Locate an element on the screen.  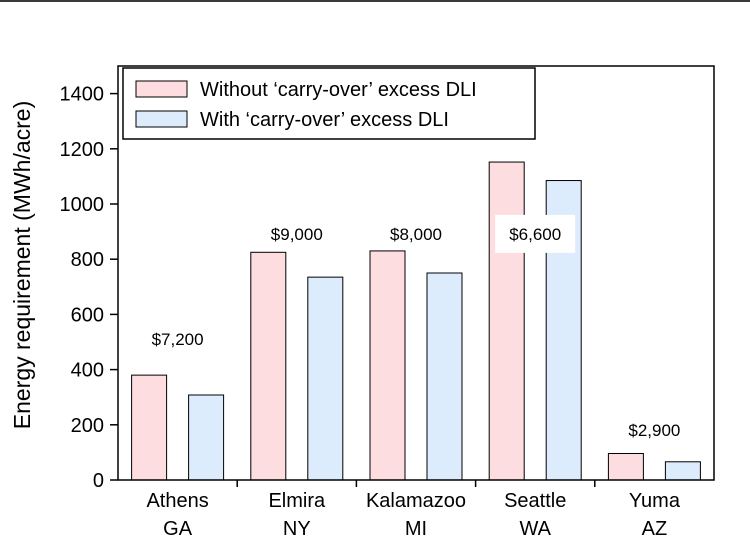
cost-annotation: $9,000 is located at coordinates (297, 234).